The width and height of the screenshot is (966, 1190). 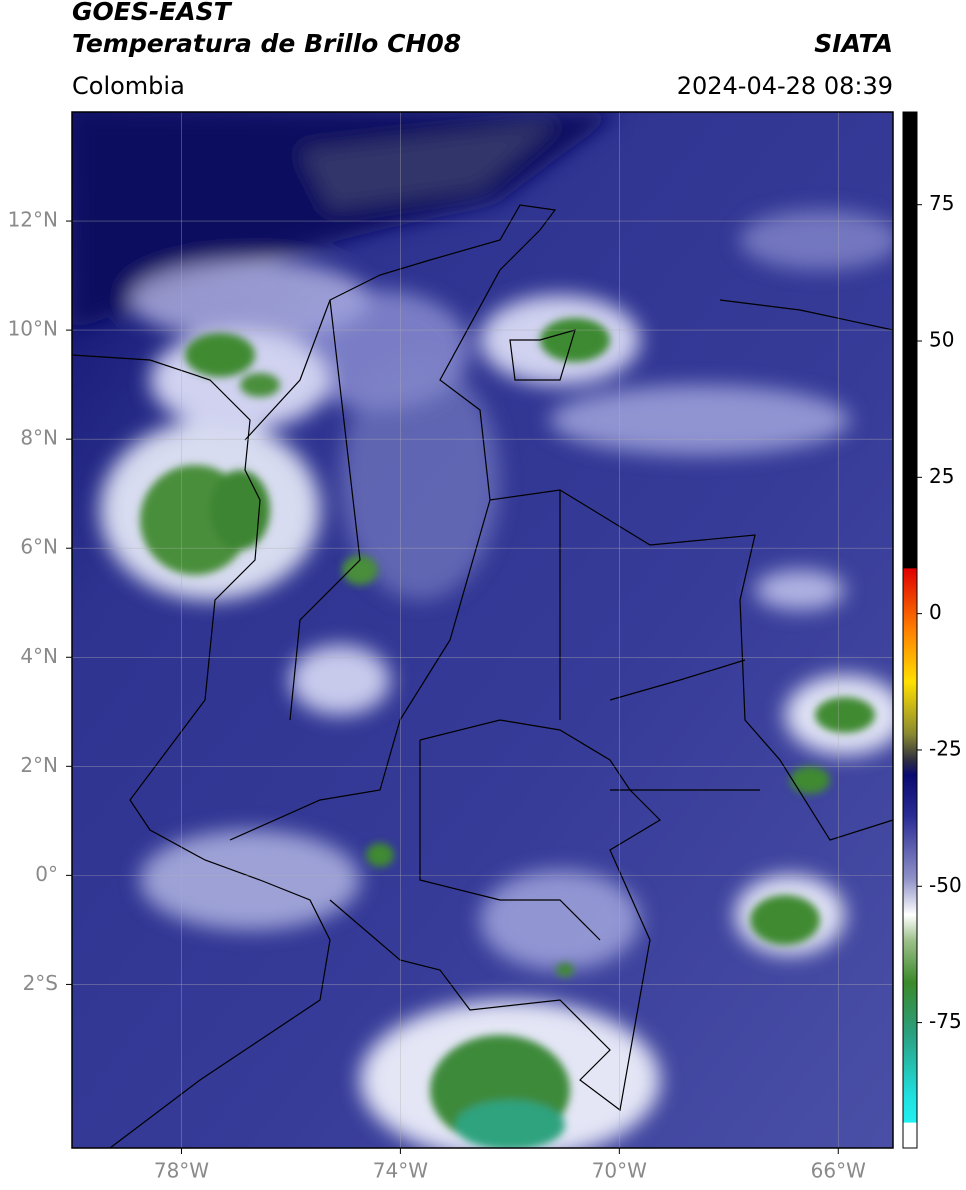 I want to click on colorbar-tick-label: 75, so click(x=941, y=203).